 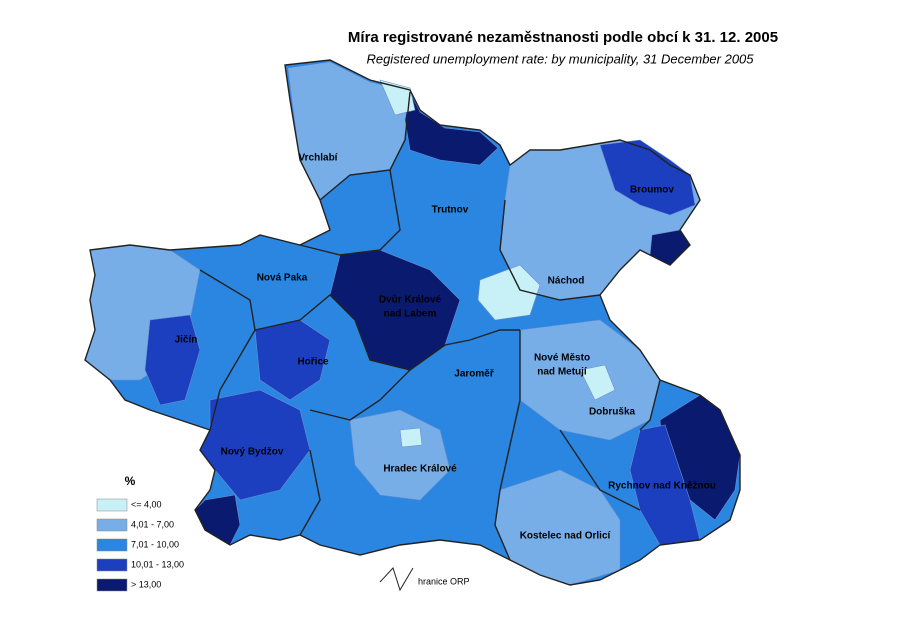 I want to click on place-label: Jičín, so click(x=186, y=340).